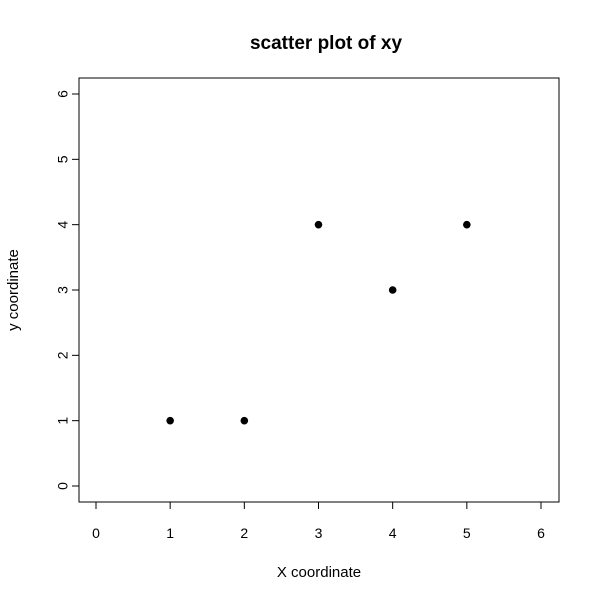  I want to click on x-axis-ticks: 0 1 2 3 4 5 6, so click(318, 521).